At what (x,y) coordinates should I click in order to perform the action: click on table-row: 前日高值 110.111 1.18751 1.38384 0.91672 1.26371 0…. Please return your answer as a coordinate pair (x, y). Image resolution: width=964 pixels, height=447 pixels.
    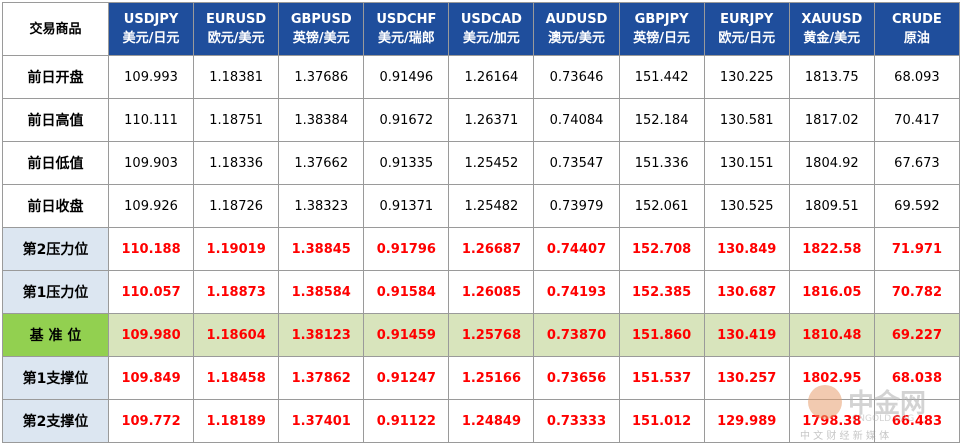
    Looking at the image, I should click on (481, 120).